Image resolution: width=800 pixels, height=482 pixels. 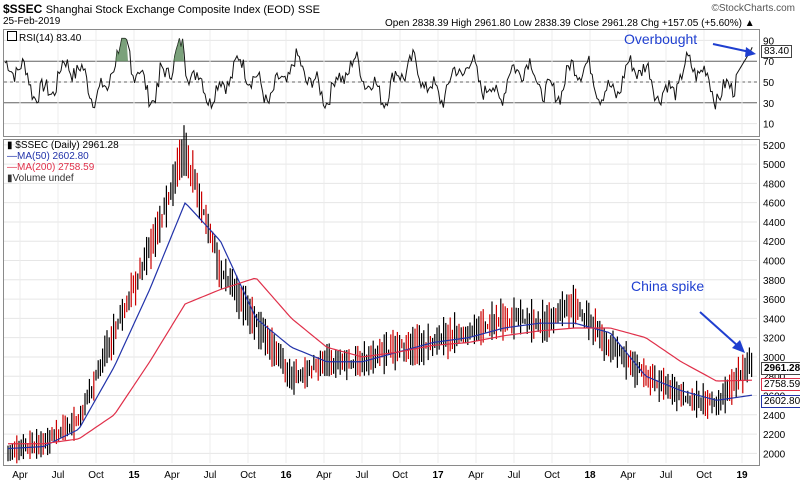 What do you see at coordinates (12, 36) in the screenshot?
I see `rsi-legend-swatch` at bounding box center [12, 36].